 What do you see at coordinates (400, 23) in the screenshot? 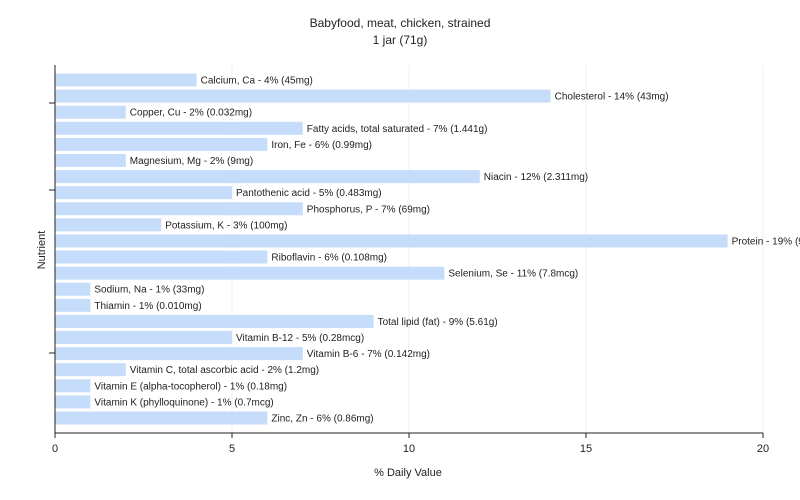
I see `chart-title: Babyfood, meat, chicken, strained` at bounding box center [400, 23].